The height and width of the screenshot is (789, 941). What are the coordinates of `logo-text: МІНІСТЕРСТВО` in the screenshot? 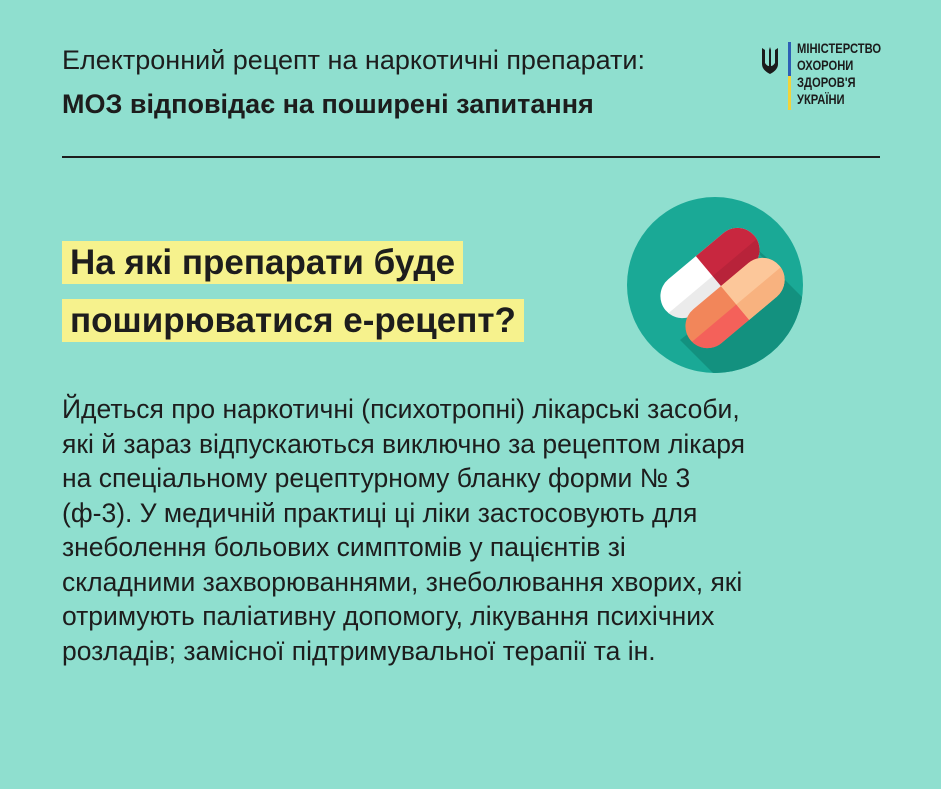 It's located at (839, 48).